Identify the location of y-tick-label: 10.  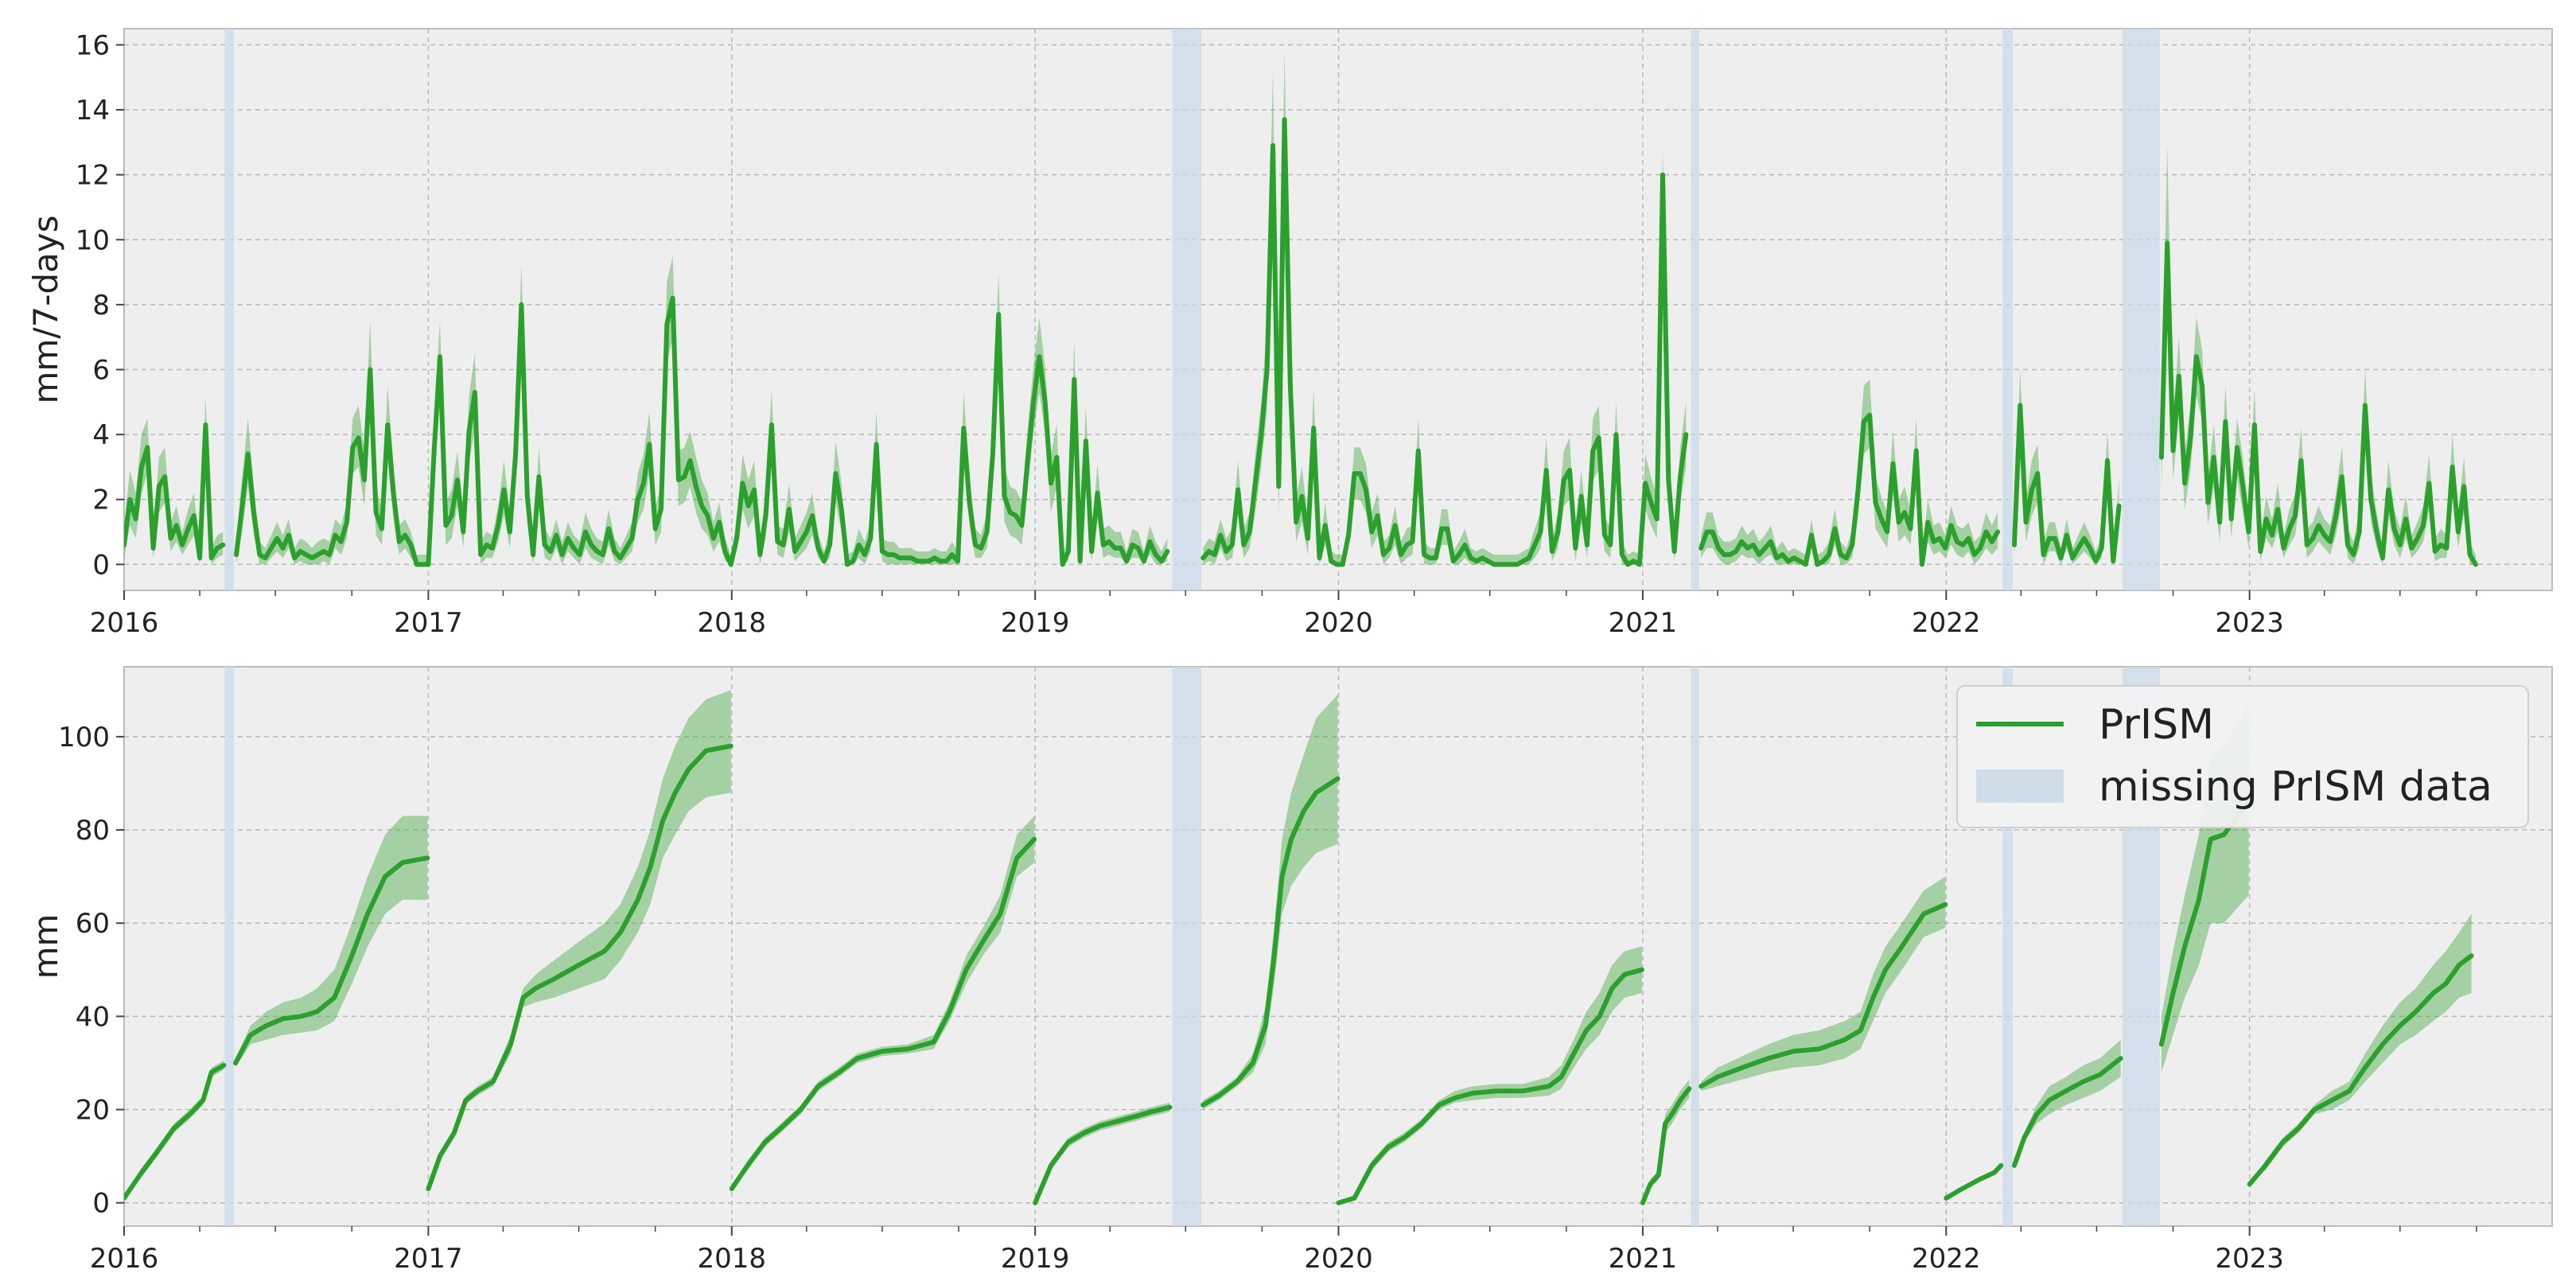
(93, 240).